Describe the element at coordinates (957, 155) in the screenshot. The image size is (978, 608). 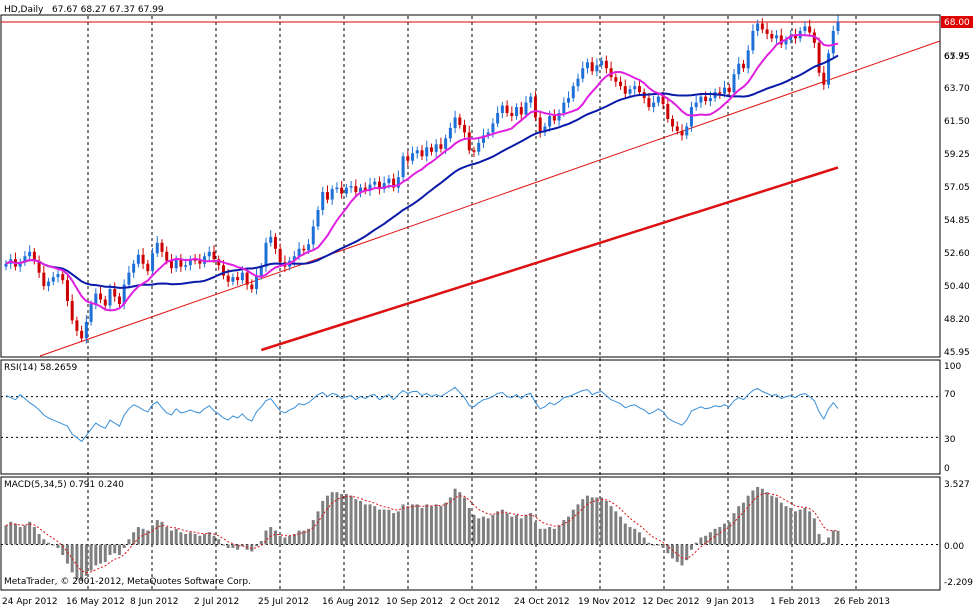
I see `price-tick-label: 59.25` at that location.